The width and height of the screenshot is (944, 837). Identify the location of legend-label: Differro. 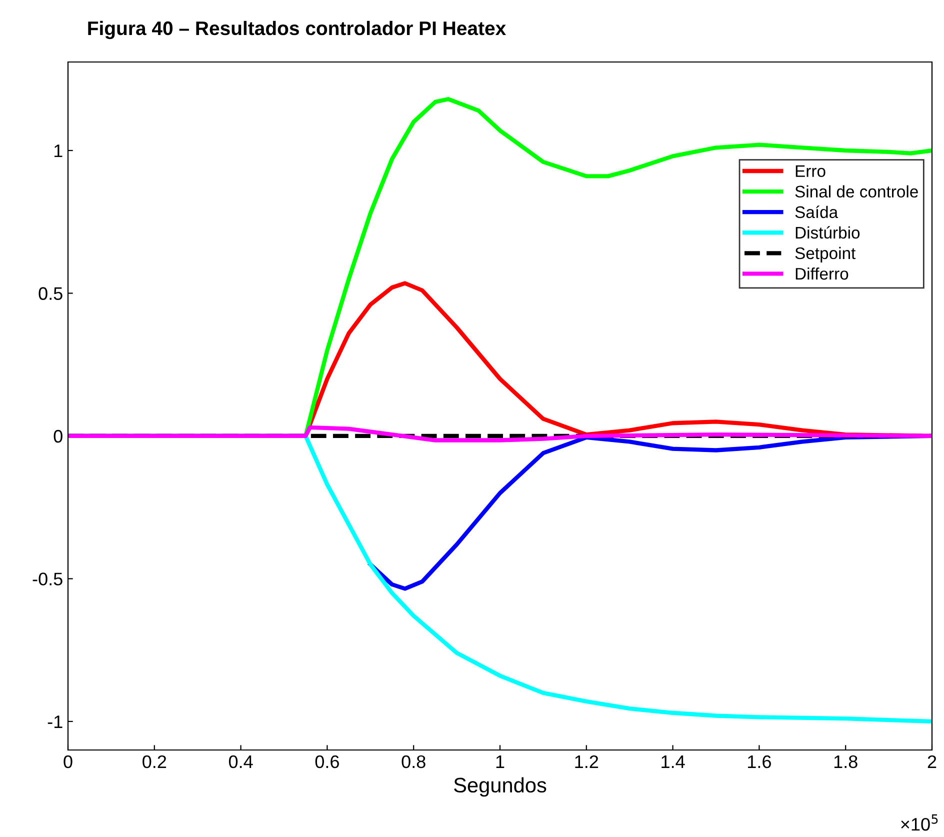
(822, 273).